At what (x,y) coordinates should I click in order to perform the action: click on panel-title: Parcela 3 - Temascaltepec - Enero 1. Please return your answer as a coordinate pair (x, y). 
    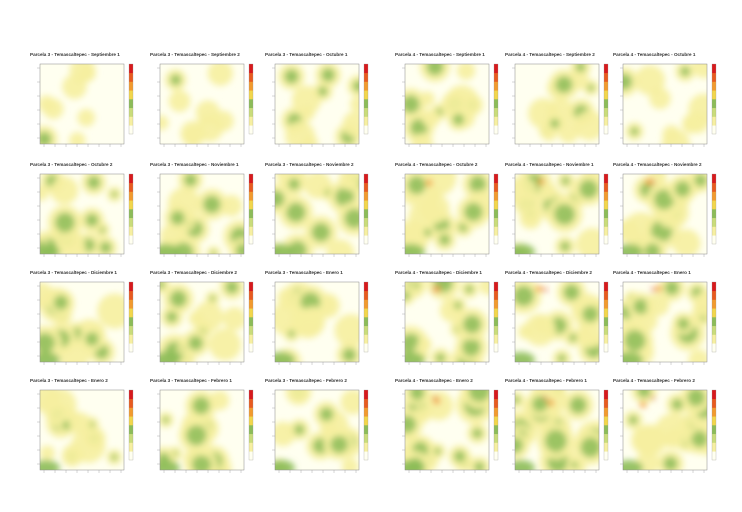
    Looking at the image, I should click on (304, 272).